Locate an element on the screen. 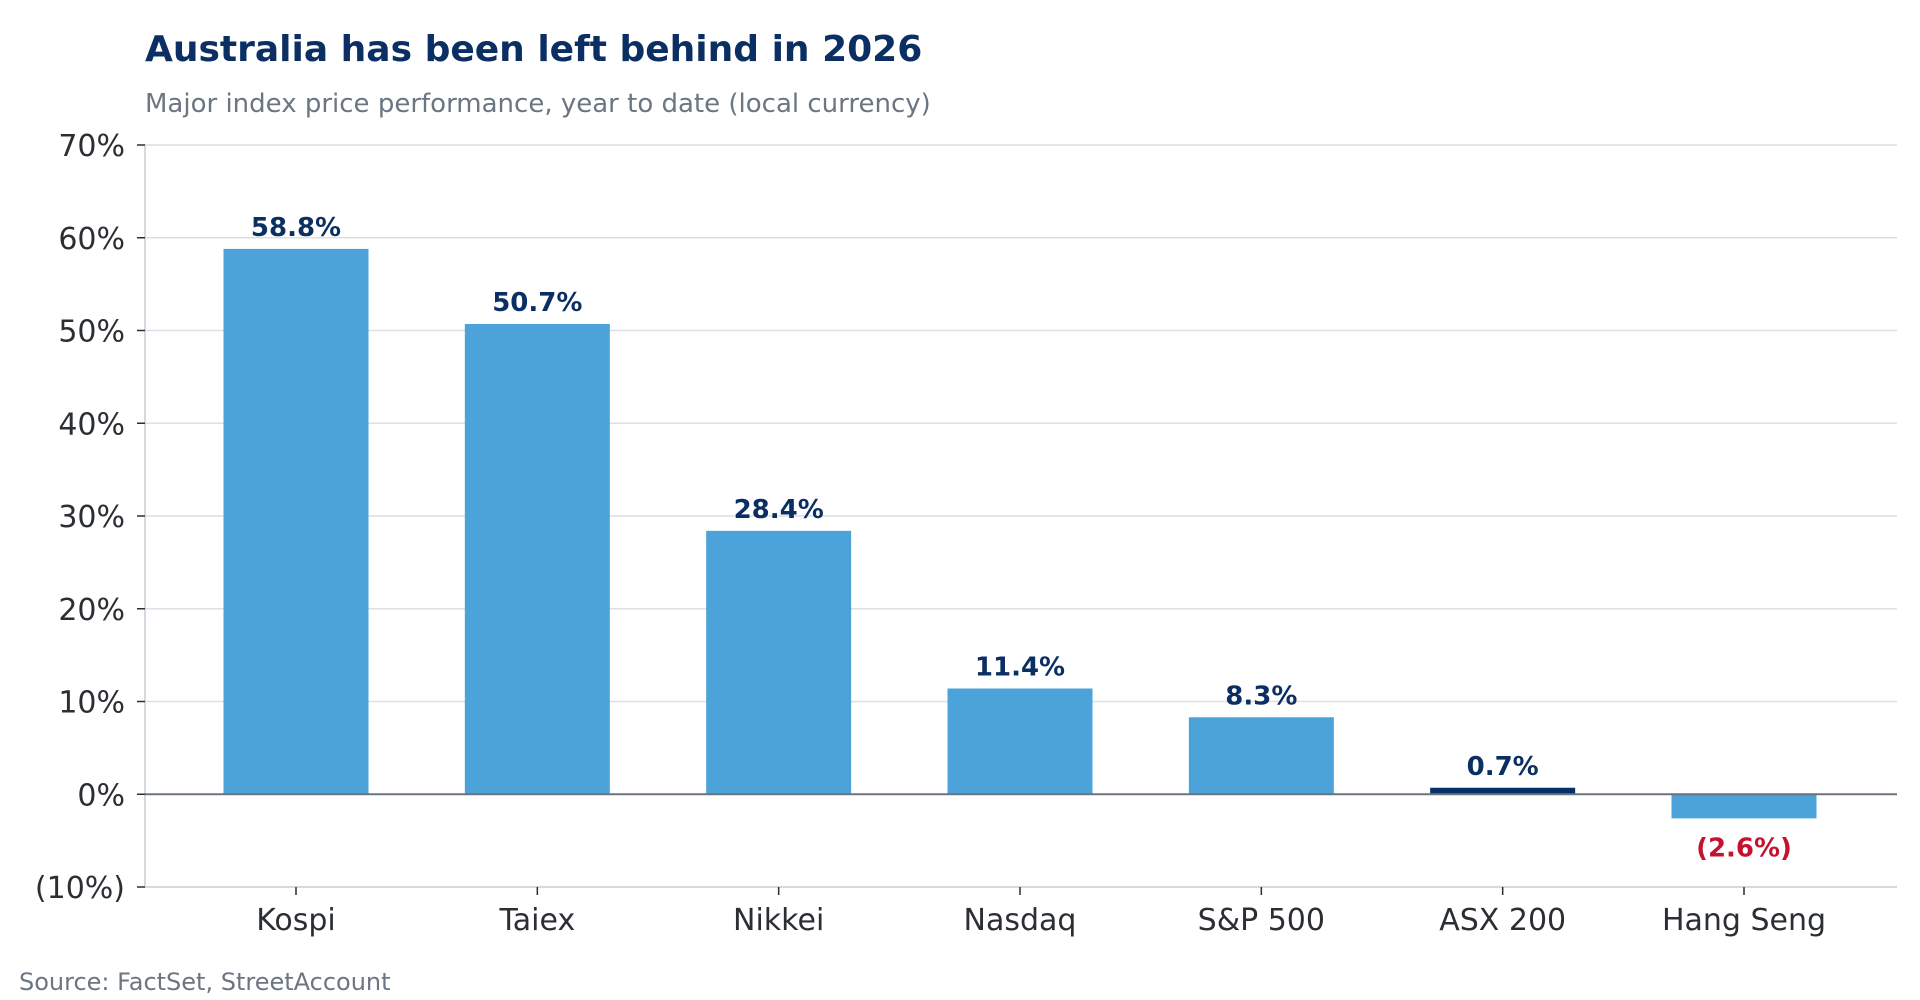 This screenshot has width=1920, height=1000. y-tick-label: 70% is located at coordinates (91, 146).